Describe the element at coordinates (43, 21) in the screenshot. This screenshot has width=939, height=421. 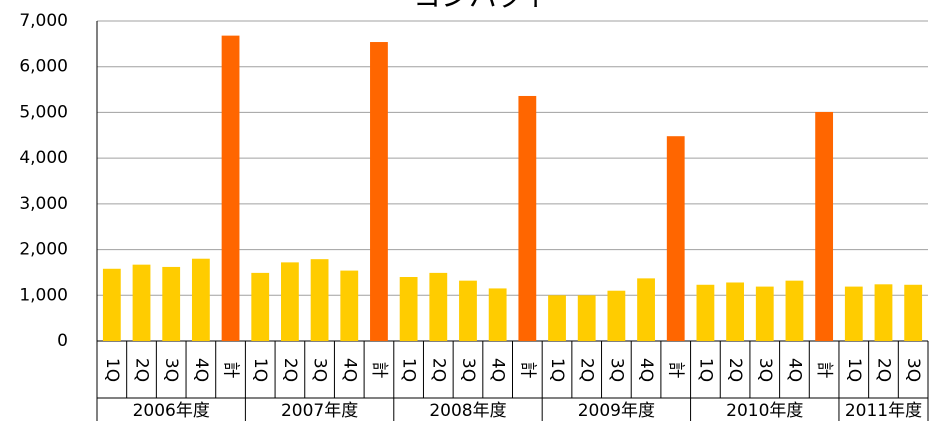
I see `y-tick-label: 7,000` at that location.